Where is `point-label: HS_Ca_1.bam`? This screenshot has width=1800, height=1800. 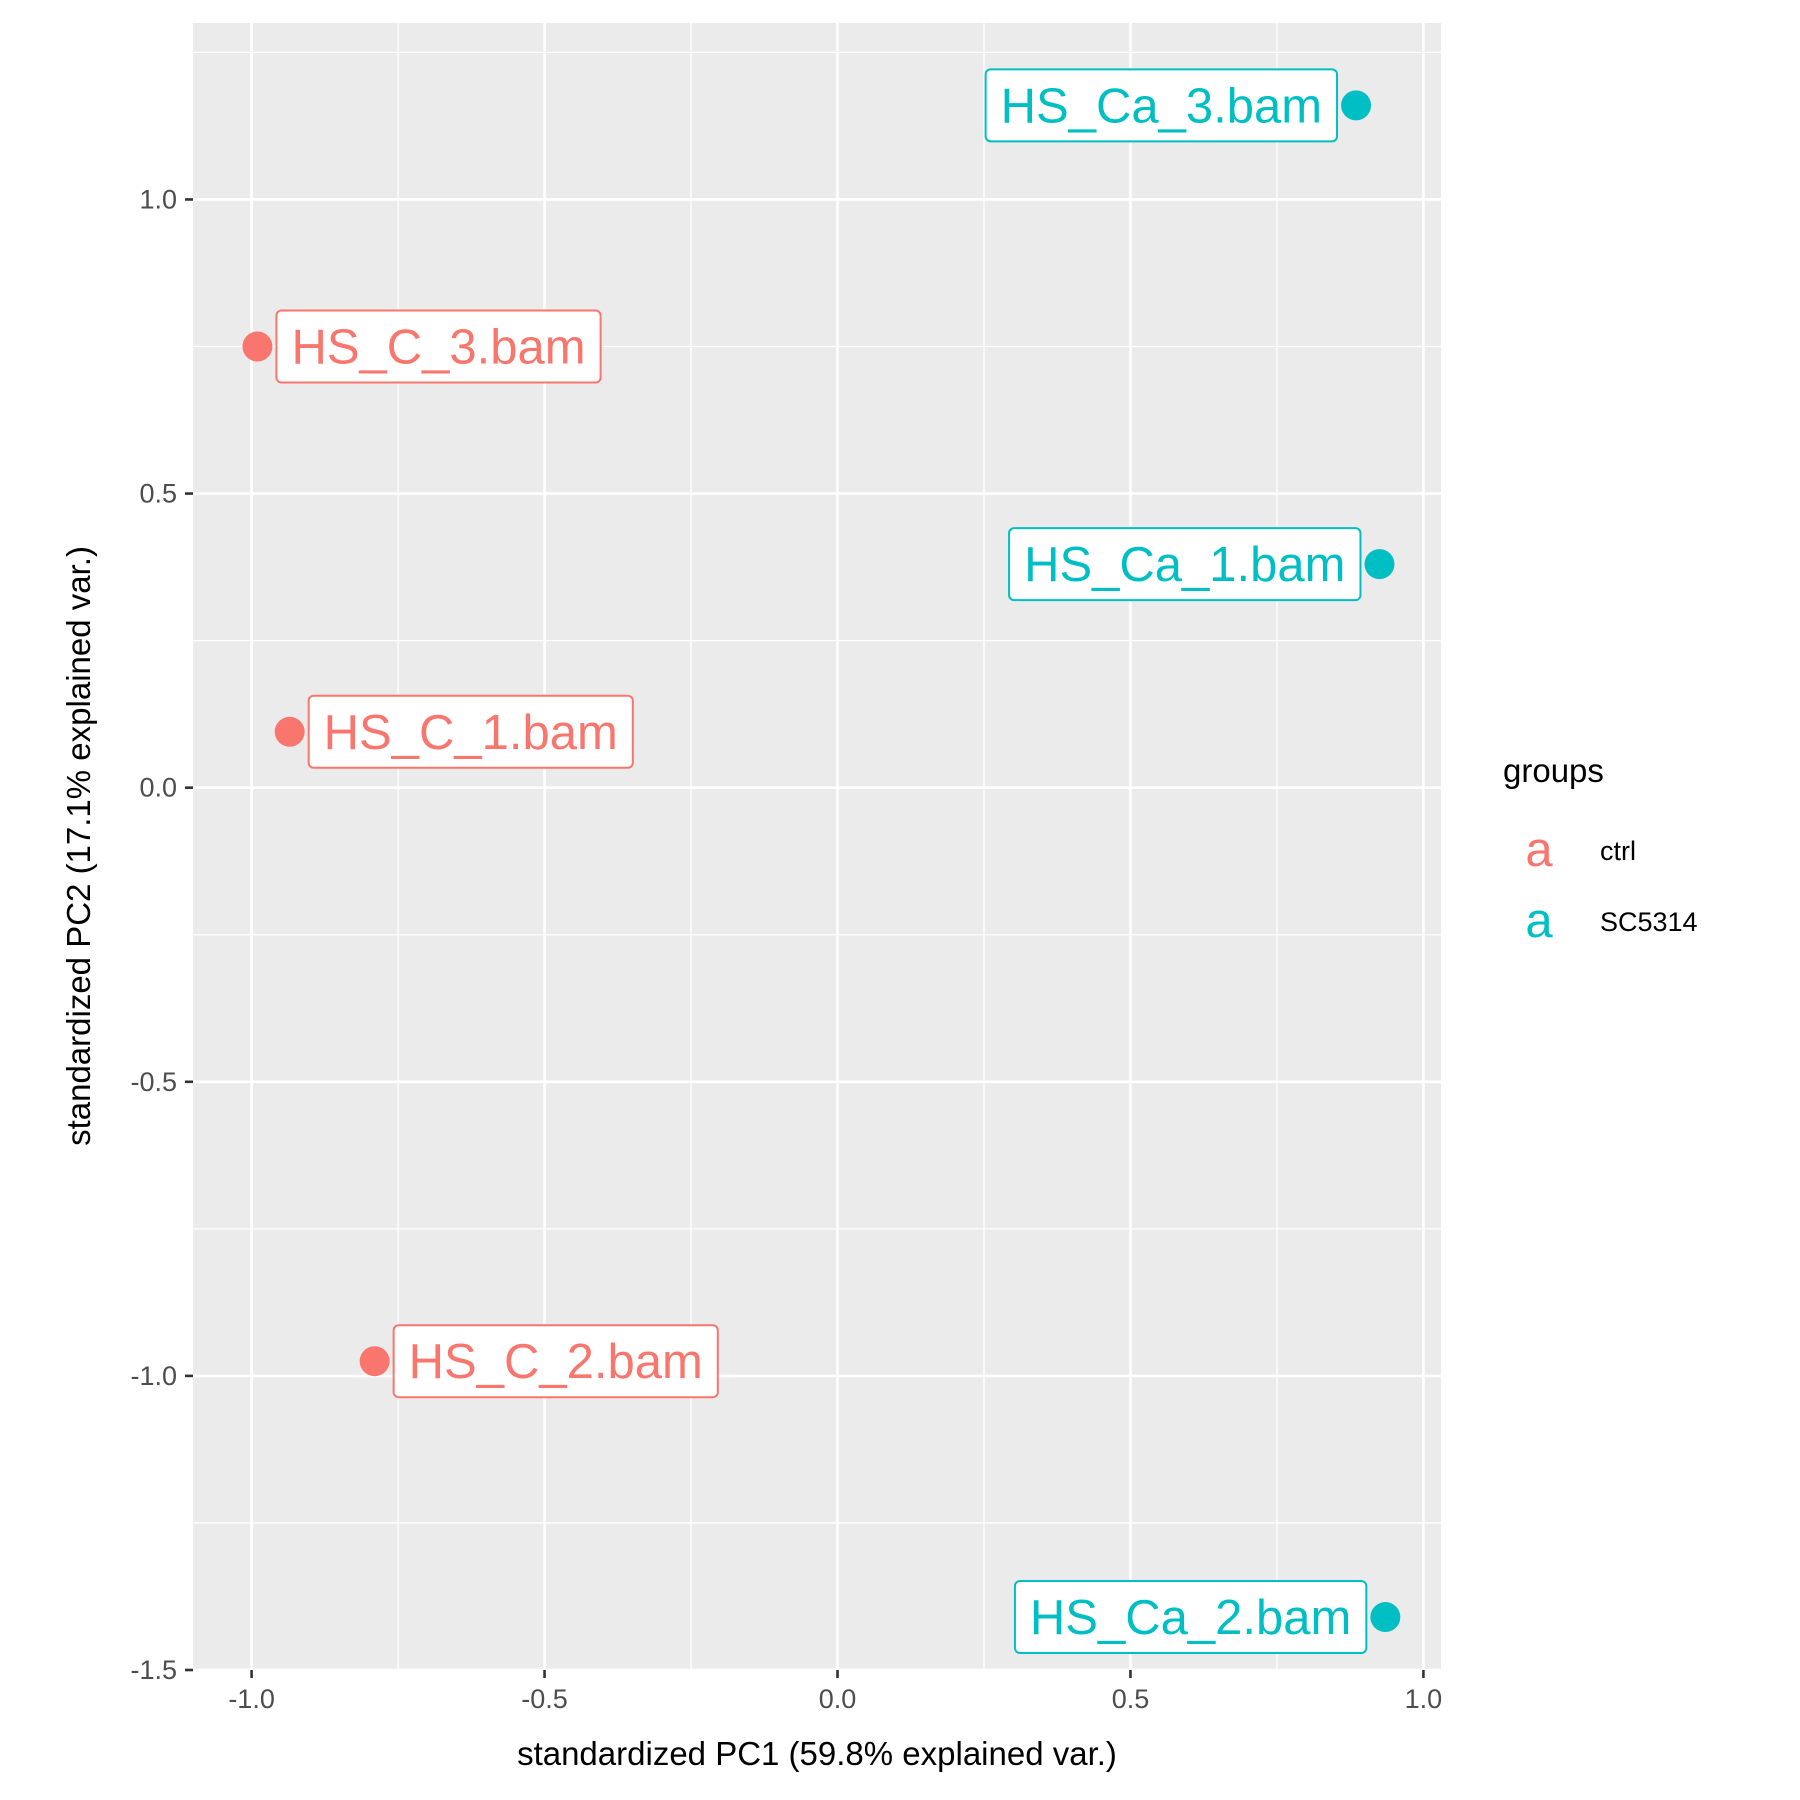
point-label: HS_Ca_1.bam is located at coordinates (1185, 564).